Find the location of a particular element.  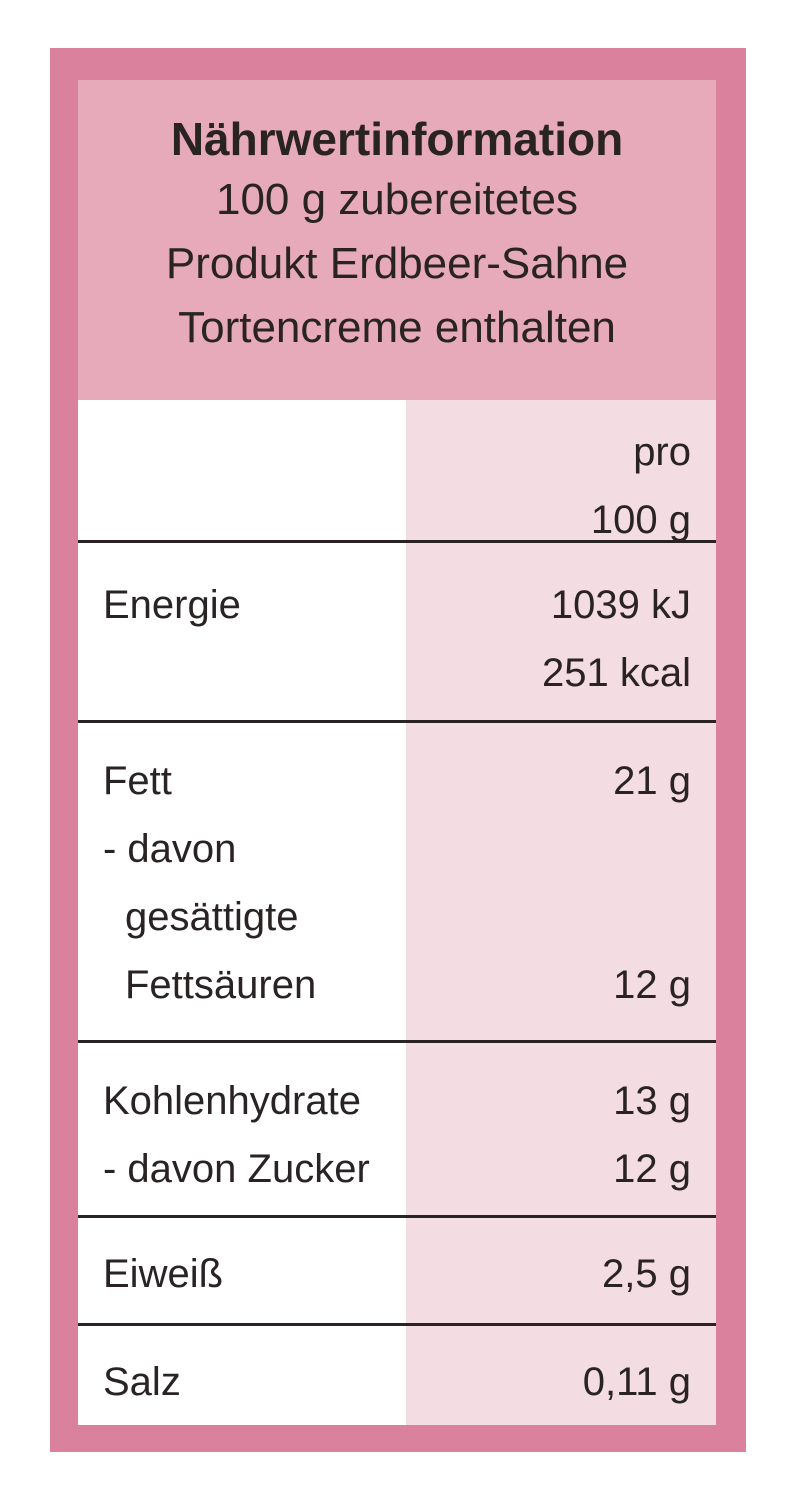

row-label: Fettsäuren is located at coordinates (221, 985).